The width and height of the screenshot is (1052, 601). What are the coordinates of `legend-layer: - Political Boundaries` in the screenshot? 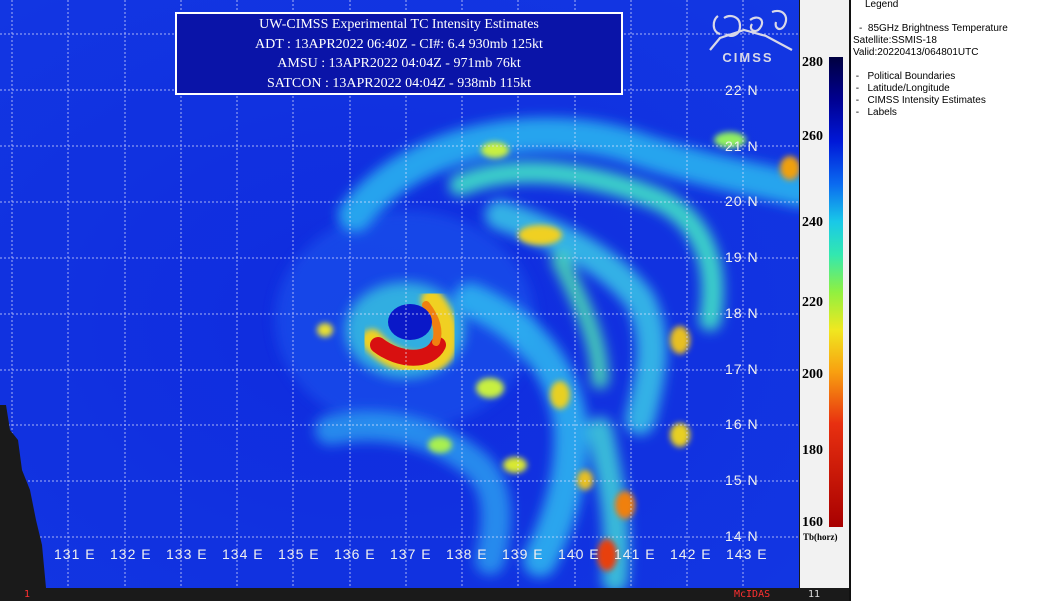 It's located at (904, 76).